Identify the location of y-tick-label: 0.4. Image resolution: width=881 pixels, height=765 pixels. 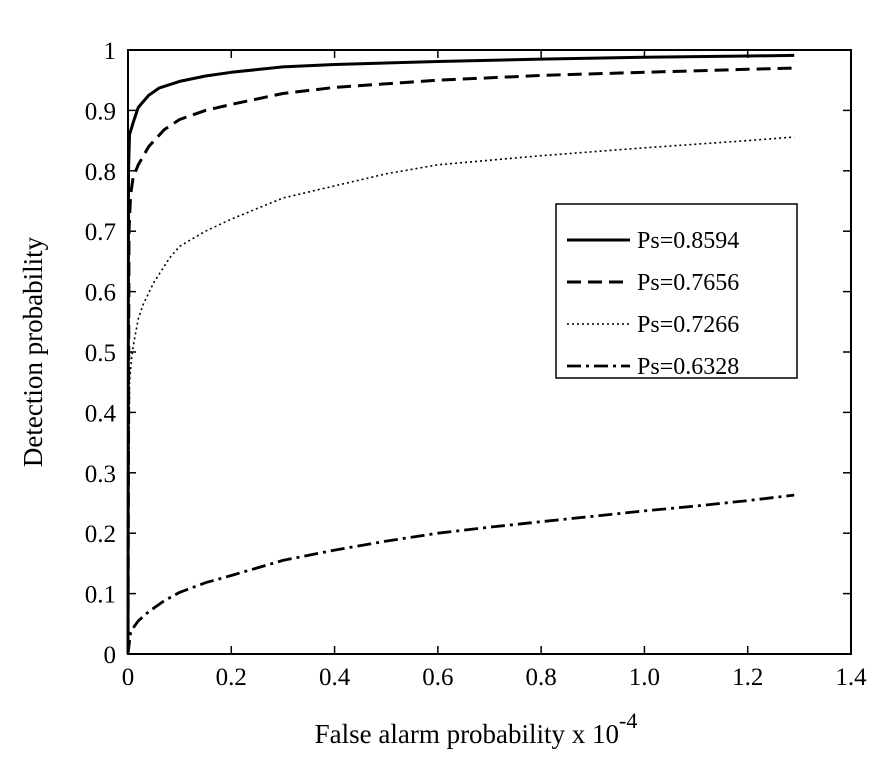
(101, 413).